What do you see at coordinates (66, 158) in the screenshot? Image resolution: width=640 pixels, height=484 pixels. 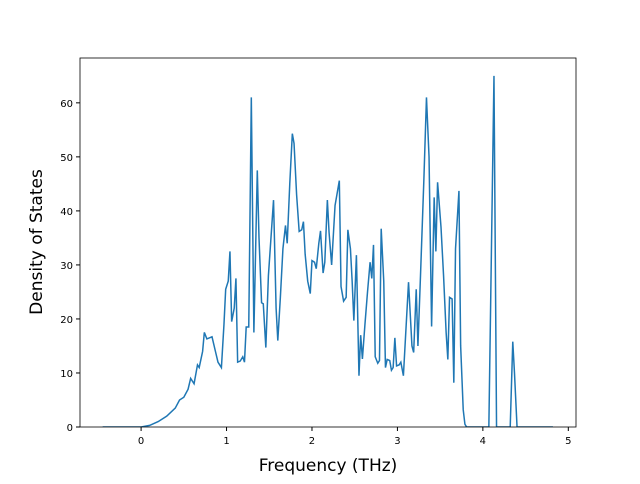 I see `y-tick-label: 50` at bounding box center [66, 158].